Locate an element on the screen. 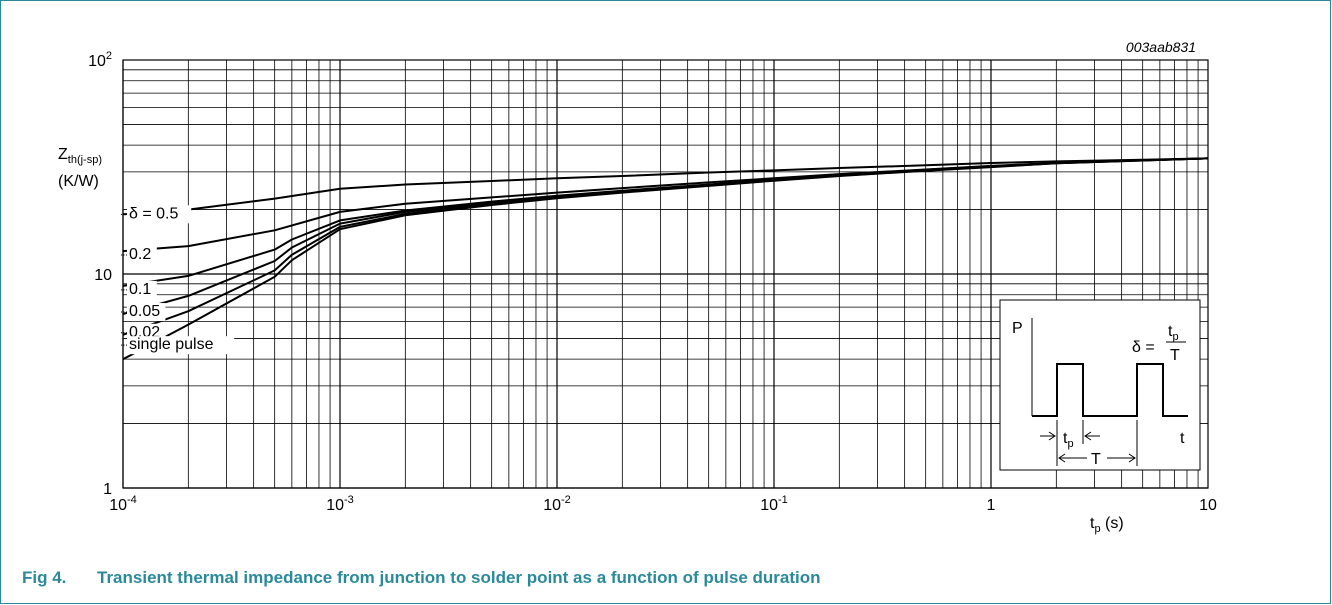 Image resolution: width=1332 pixels, height=605 pixels. series-label: 0.05 is located at coordinates (143, 312).